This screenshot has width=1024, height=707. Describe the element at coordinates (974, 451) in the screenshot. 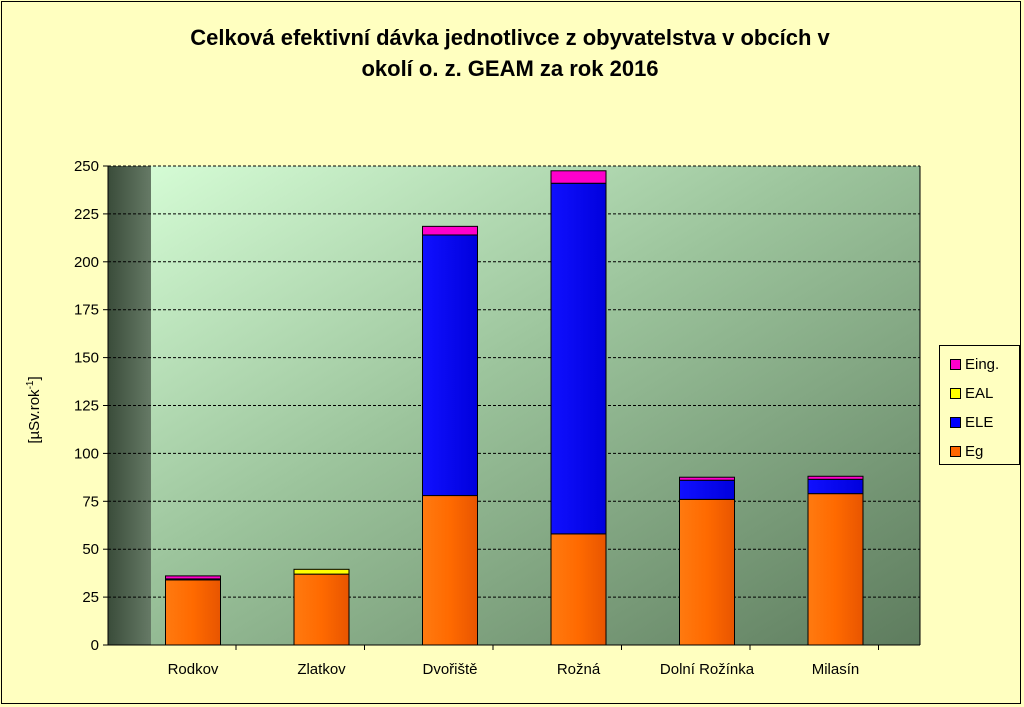

I see `legend-label: Eg` at that location.